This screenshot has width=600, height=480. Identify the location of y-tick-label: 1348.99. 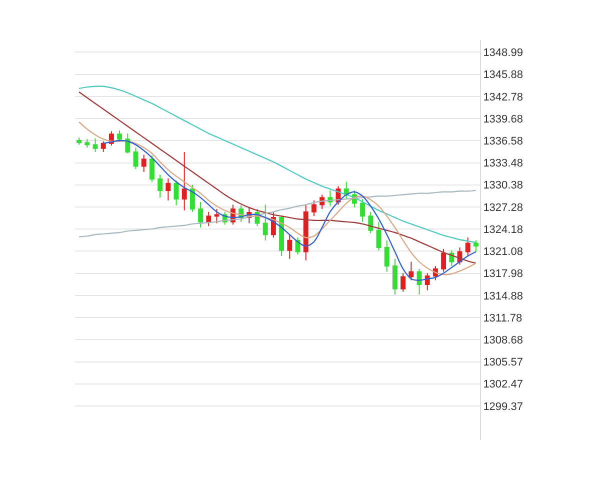
(503, 53).